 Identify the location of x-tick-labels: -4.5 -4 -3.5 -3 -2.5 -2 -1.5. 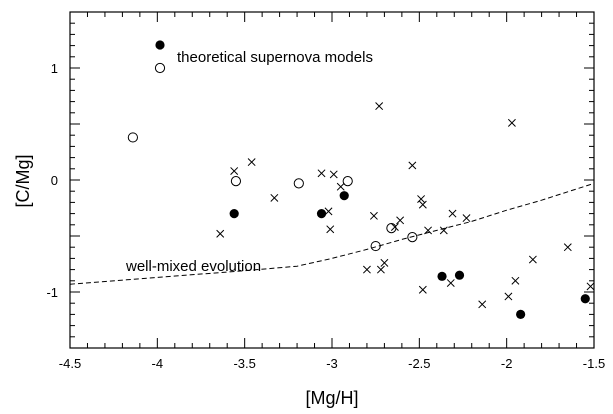
(332, 363).